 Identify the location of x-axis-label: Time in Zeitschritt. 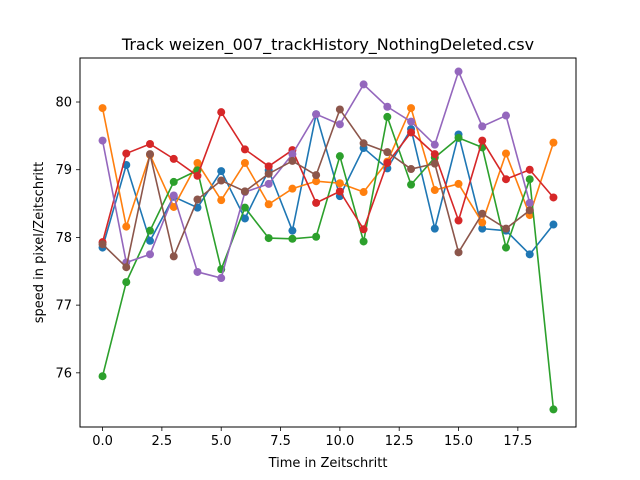
(328, 463).